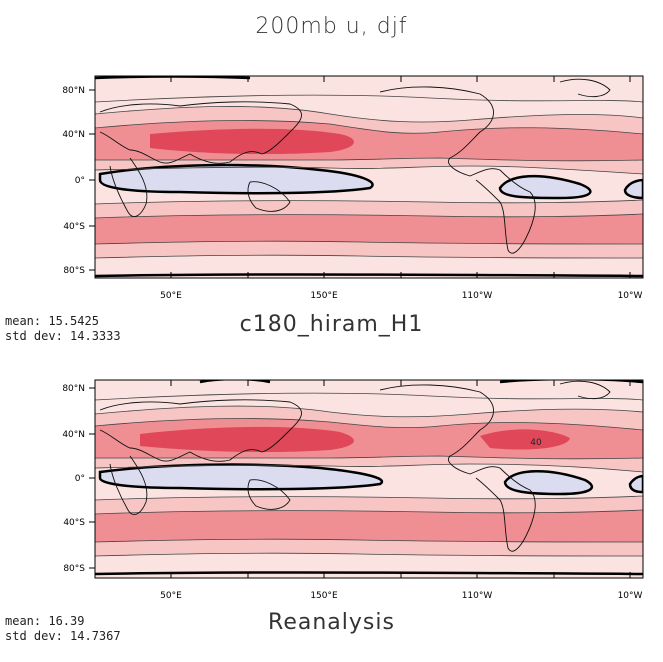 This screenshot has width=663, height=662. I want to click on stats-reanalysis: mean: 16.39 std dev: 14.7367, so click(63, 629).